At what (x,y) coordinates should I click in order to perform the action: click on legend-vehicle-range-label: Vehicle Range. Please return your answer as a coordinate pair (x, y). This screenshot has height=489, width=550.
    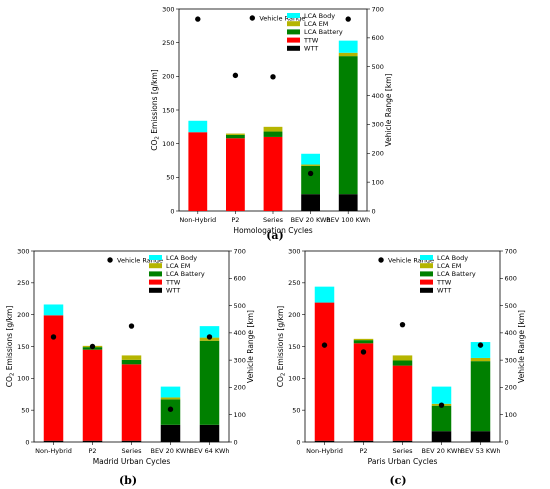
    Looking at the image, I should click on (411, 260).